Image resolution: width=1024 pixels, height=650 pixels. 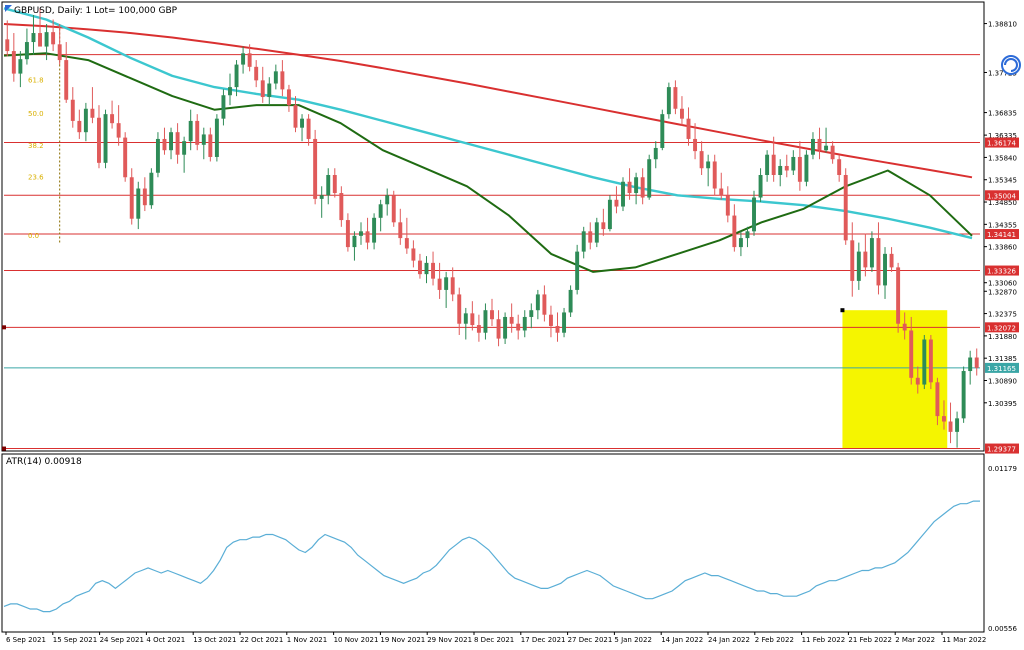 What do you see at coordinates (36, 81) in the screenshot?
I see `fib-level-label: 61.8` at bounding box center [36, 81].